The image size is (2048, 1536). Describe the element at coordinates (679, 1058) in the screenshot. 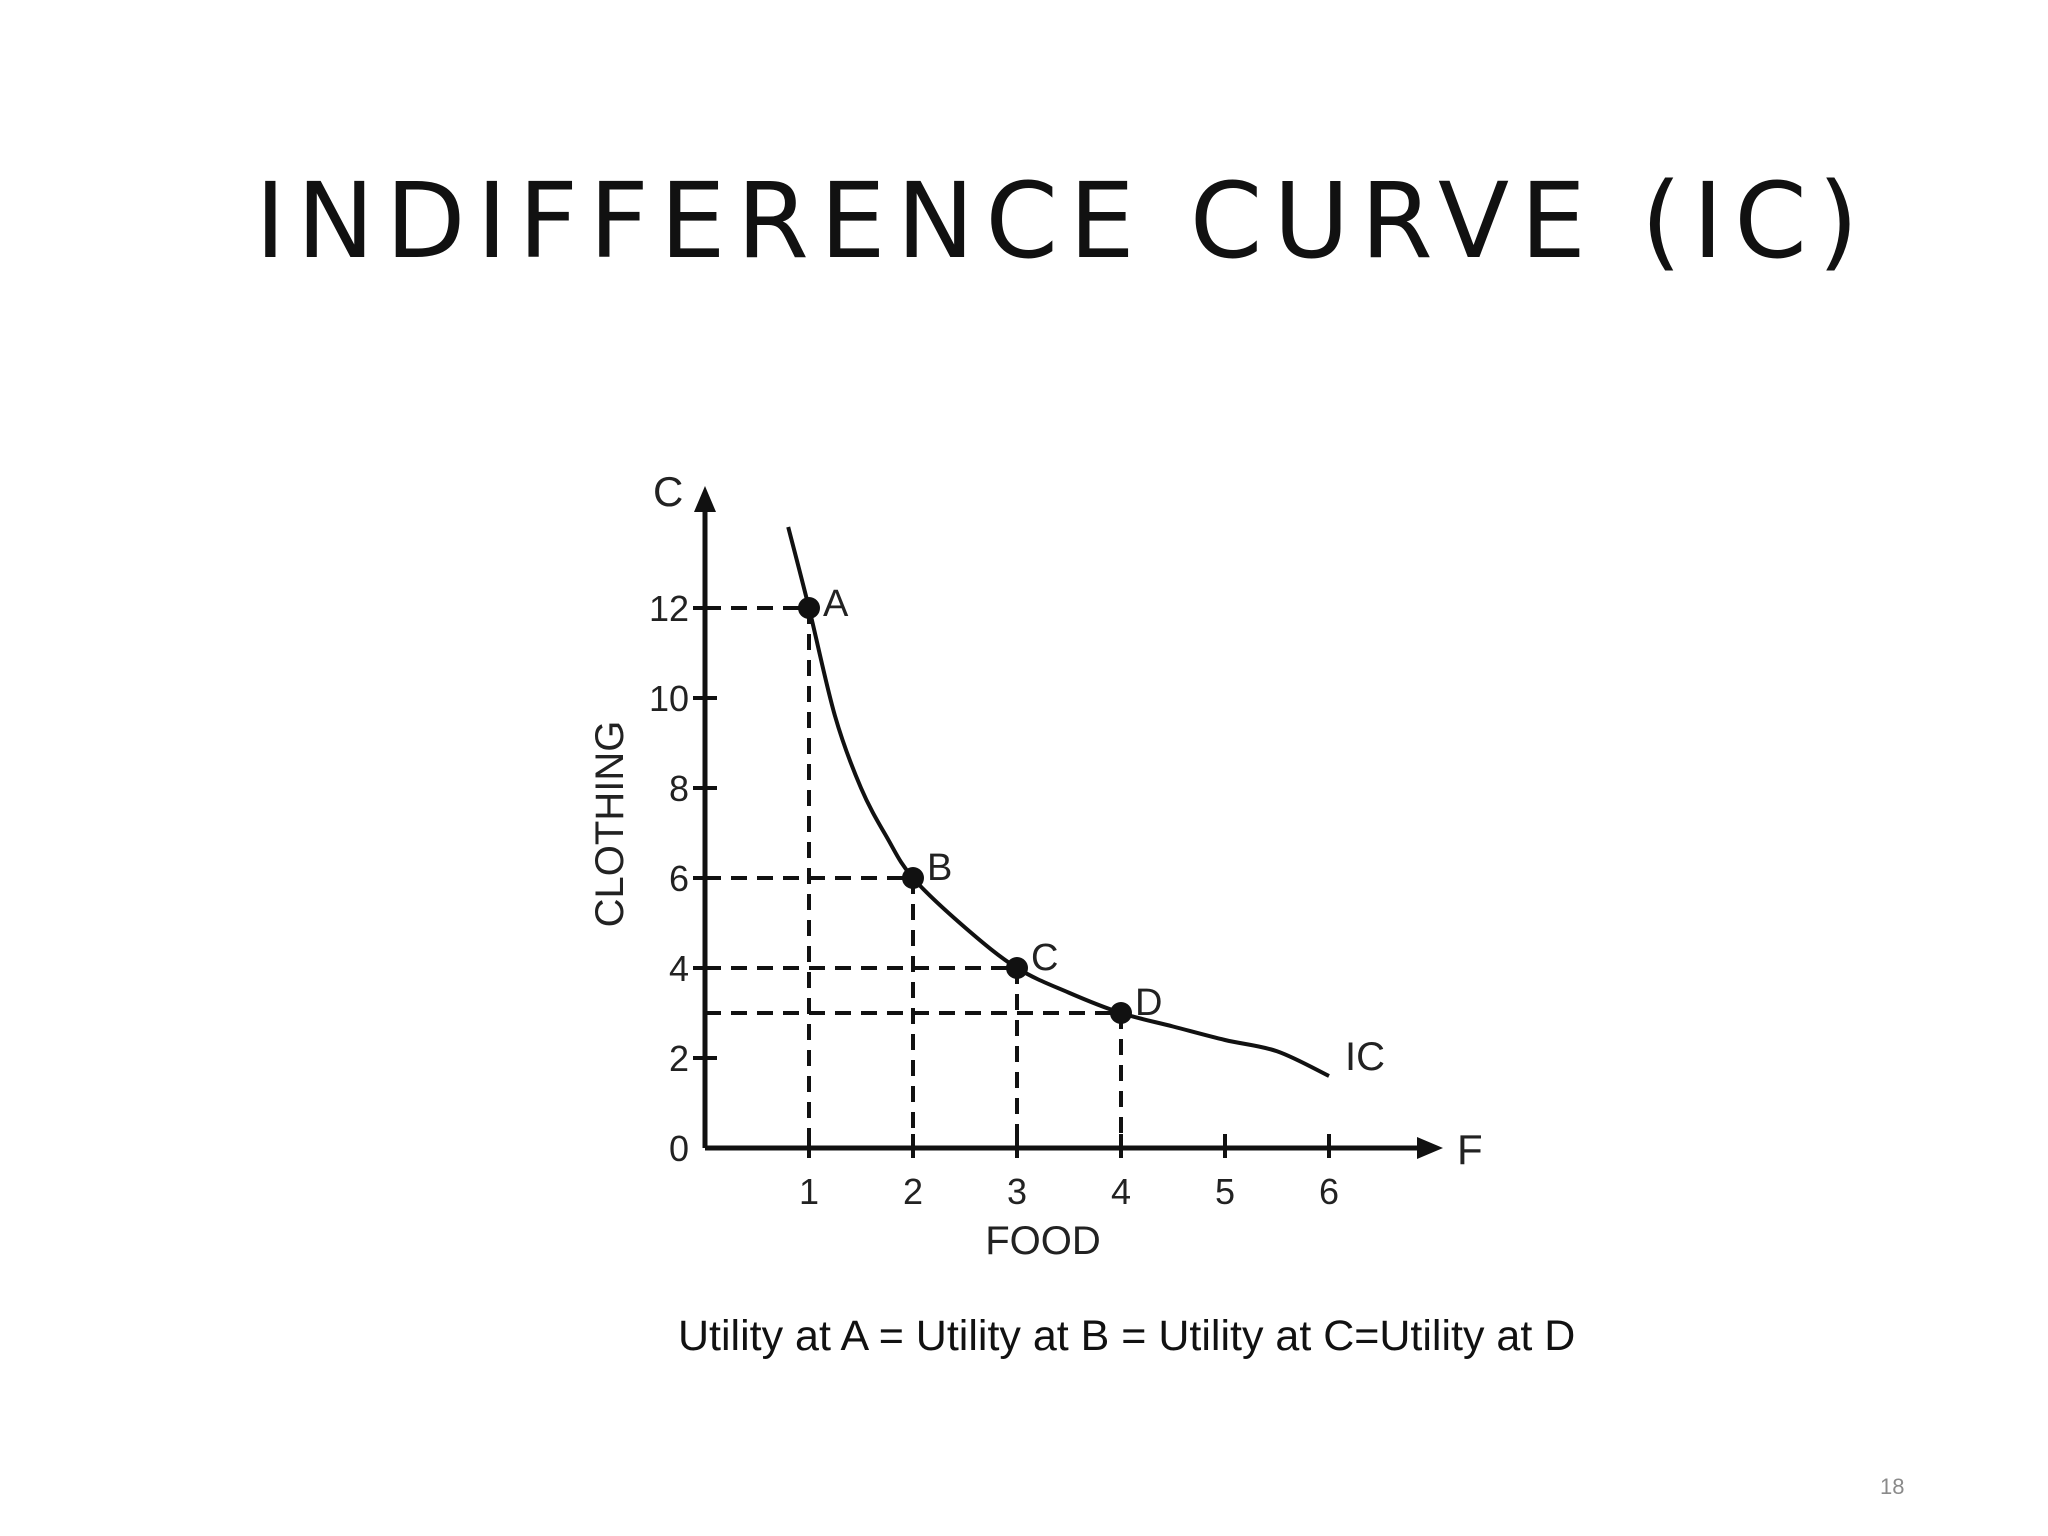

I see `y-tick-label: 2` at that location.